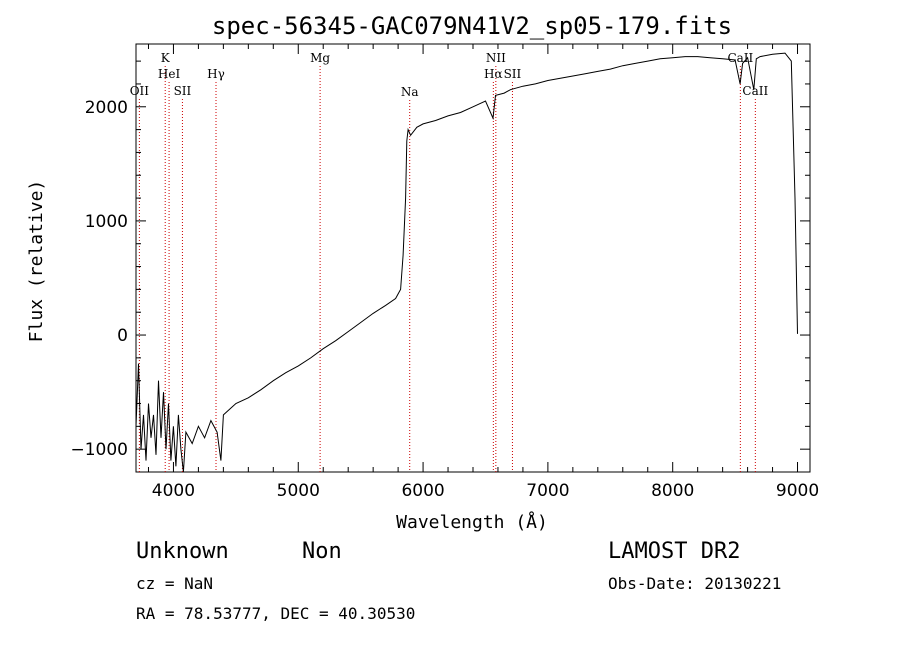 The width and height of the screenshot is (900, 649). What do you see at coordinates (216, 74) in the screenshot?
I see `emission-line-label: Hγ` at bounding box center [216, 74].